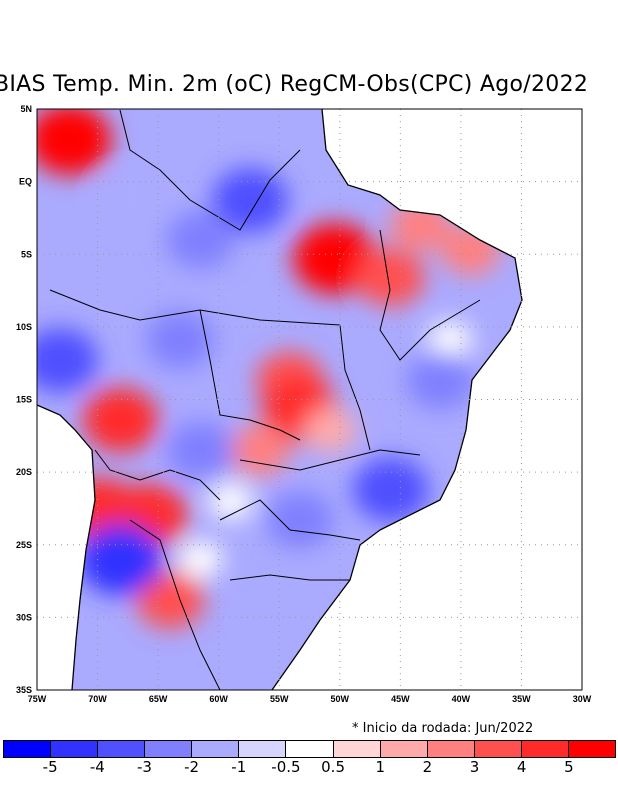 The width and height of the screenshot is (618, 800). Describe the element at coordinates (26, 109) in the screenshot. I see `y-tick-label: 5N` at that location.